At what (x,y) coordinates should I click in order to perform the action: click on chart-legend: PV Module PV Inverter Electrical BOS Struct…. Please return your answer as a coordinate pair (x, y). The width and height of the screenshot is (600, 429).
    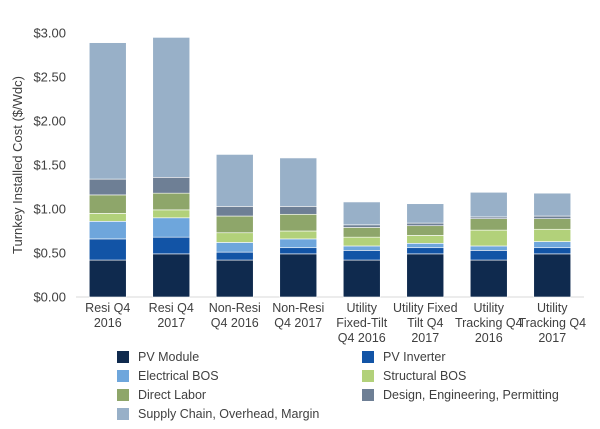
    Looking at the image, I should click on (352, 389).